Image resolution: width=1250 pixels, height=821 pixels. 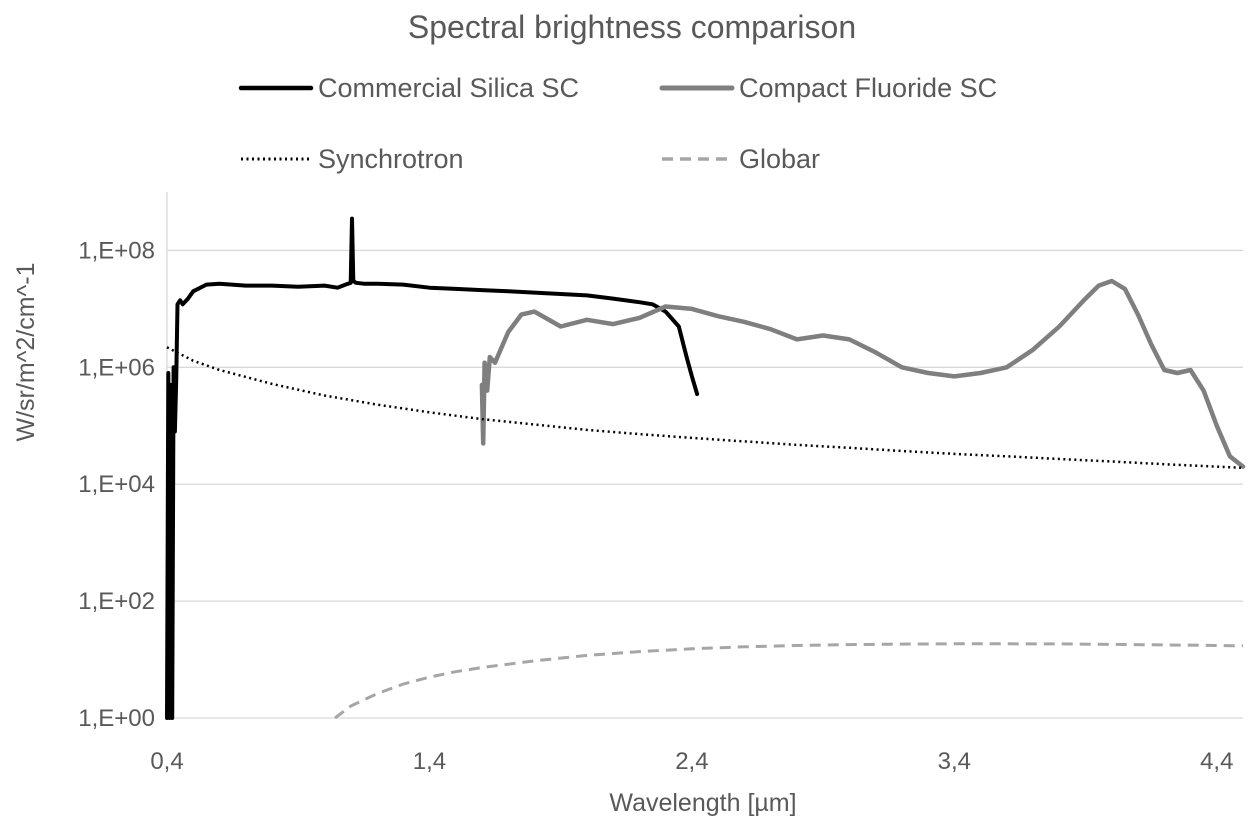 I want to click on legend-label-0: Commercial Silica SC, so click(x=448, y=88).